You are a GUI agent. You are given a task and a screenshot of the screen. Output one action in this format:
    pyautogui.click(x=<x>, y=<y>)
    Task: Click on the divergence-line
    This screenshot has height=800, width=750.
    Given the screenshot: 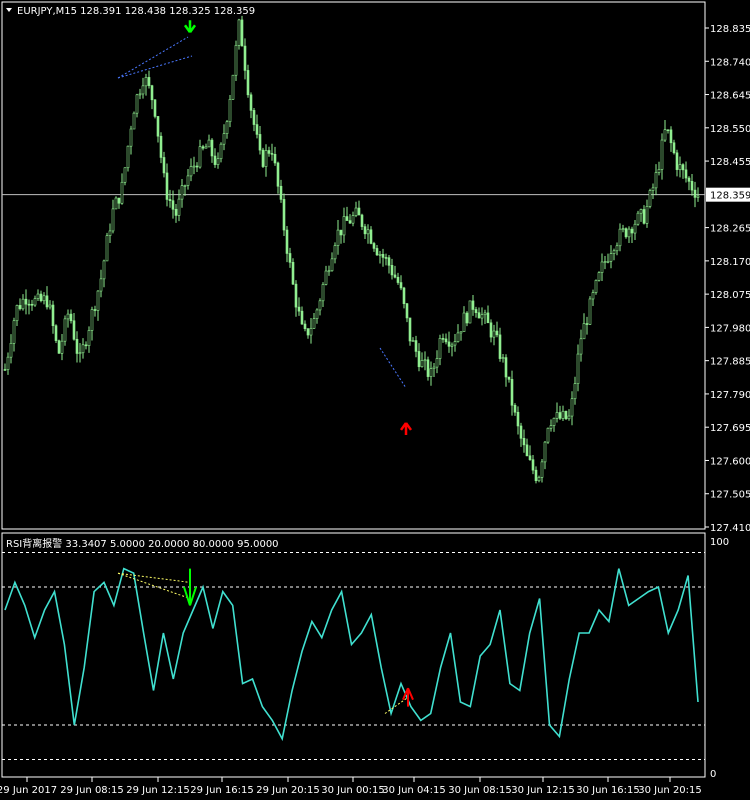 What is the action you would take?
    pyautogui.click(x=393, y=368)
    